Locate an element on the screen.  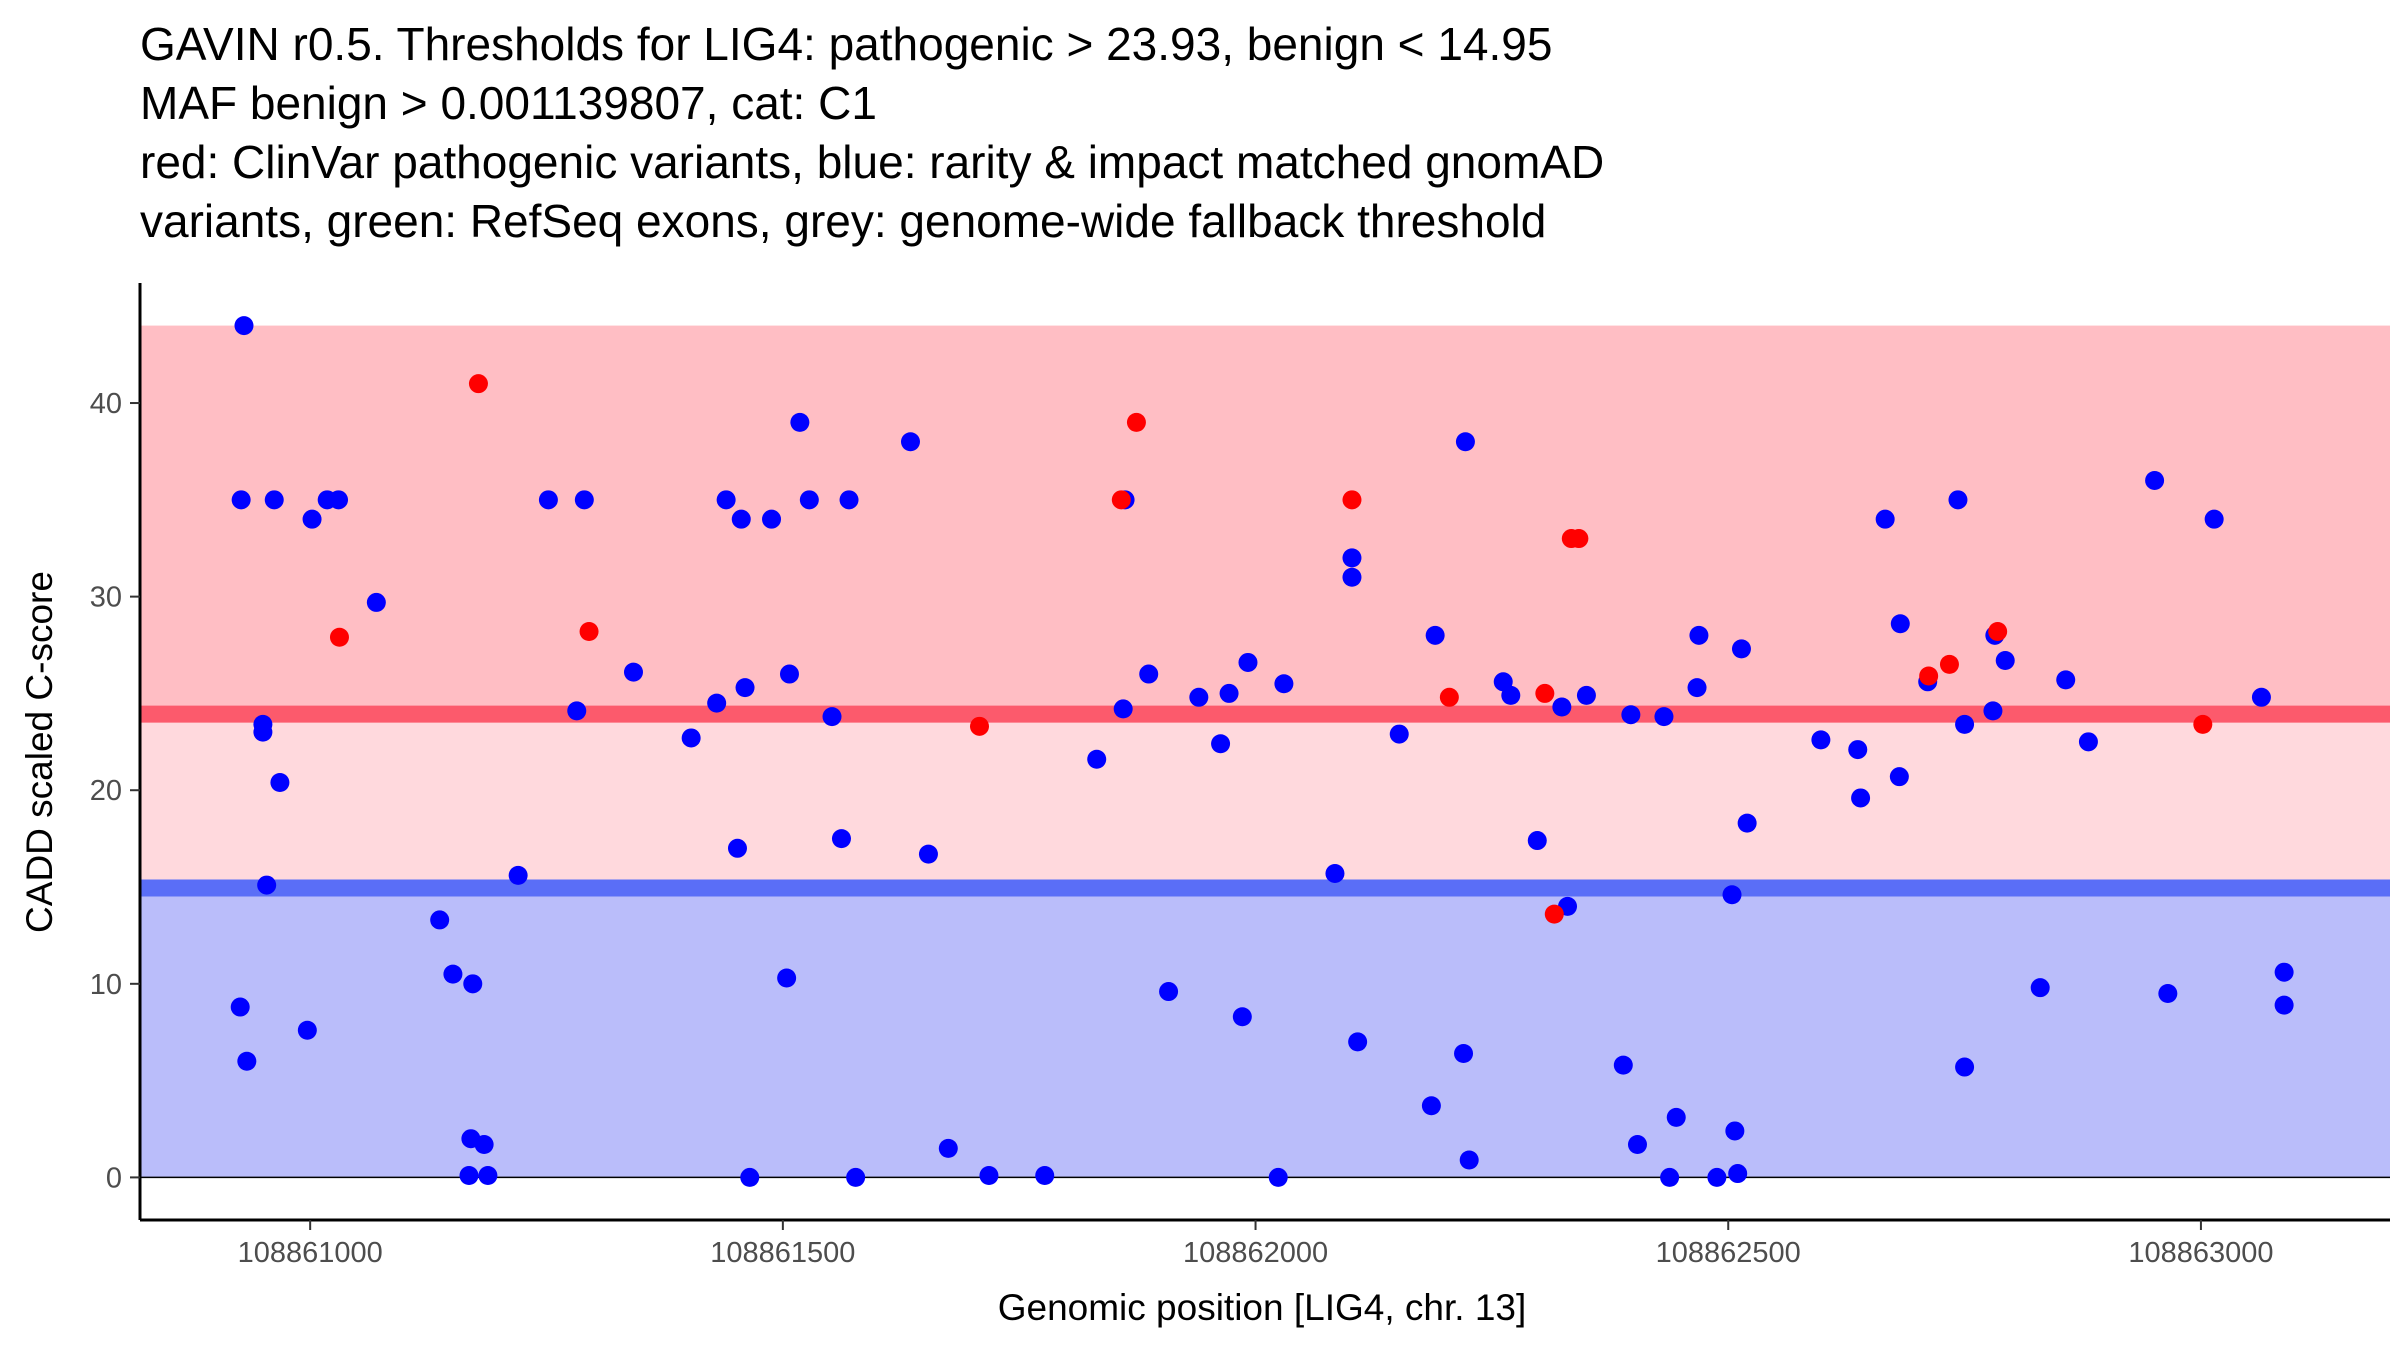
x-tick-label: 108862500 is located at coordinates (1728, 1253).